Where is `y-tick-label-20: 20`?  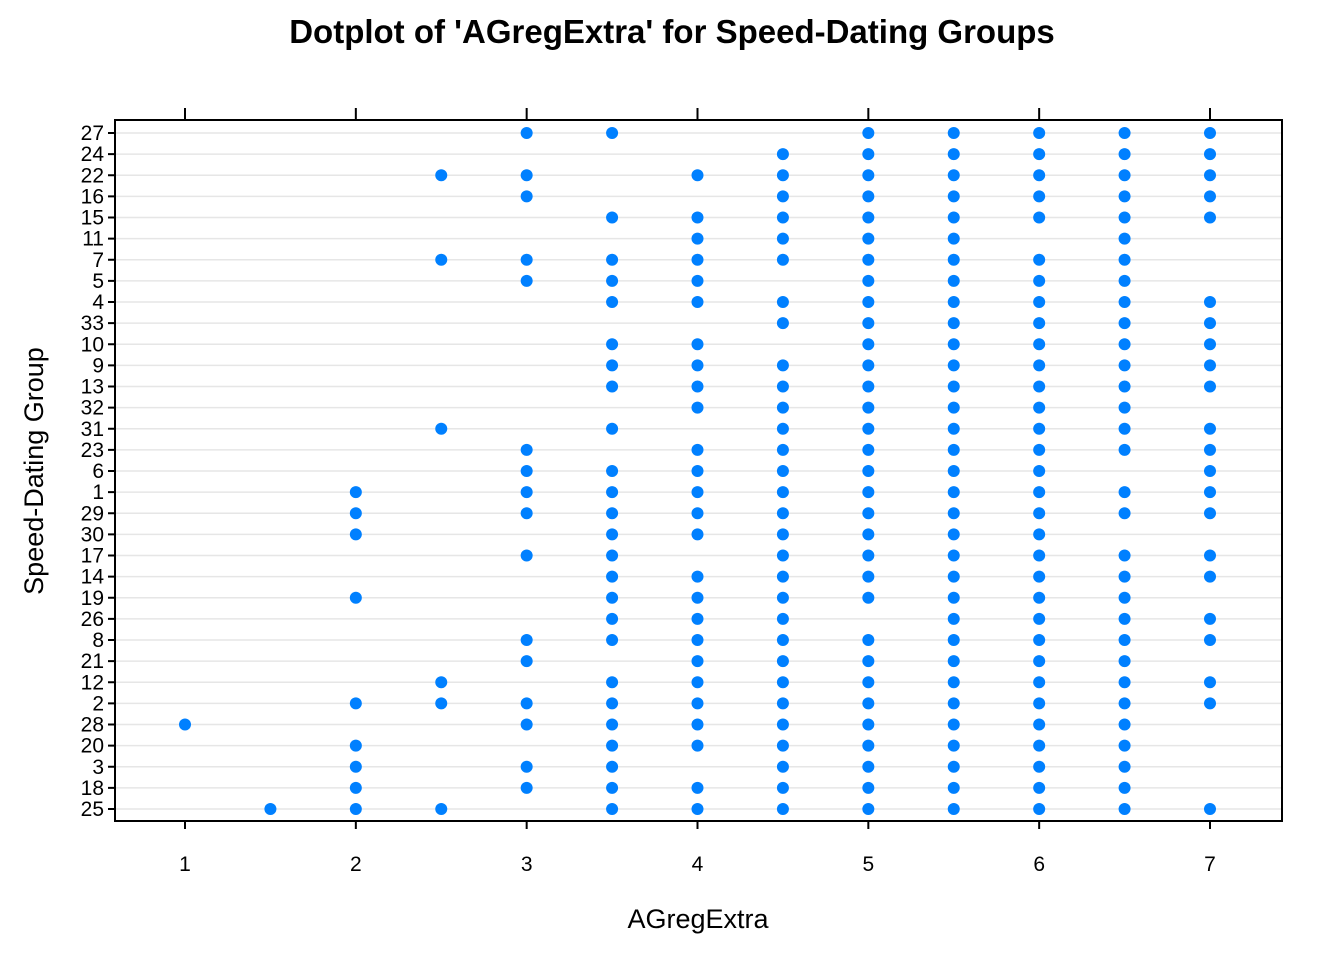 y-tick-label-20: 20 is located at coordinates (92, 746).